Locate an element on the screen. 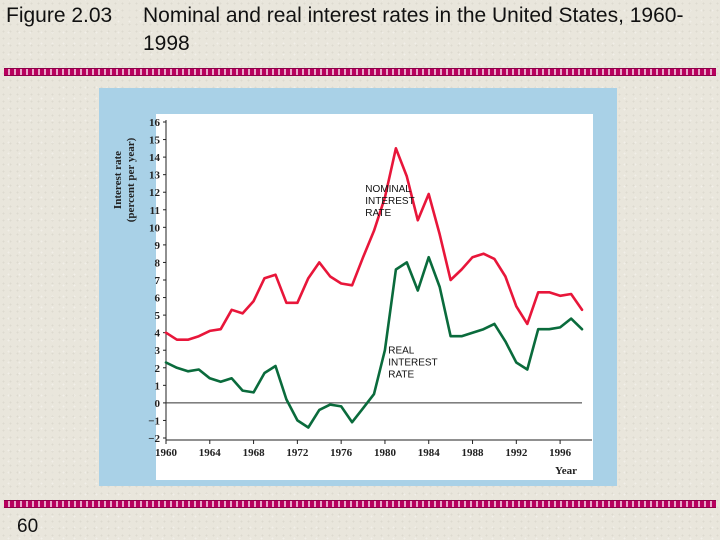 This screenshot has width=720, height=540. x-axis-label: Year is located at coordinates (566, 471).